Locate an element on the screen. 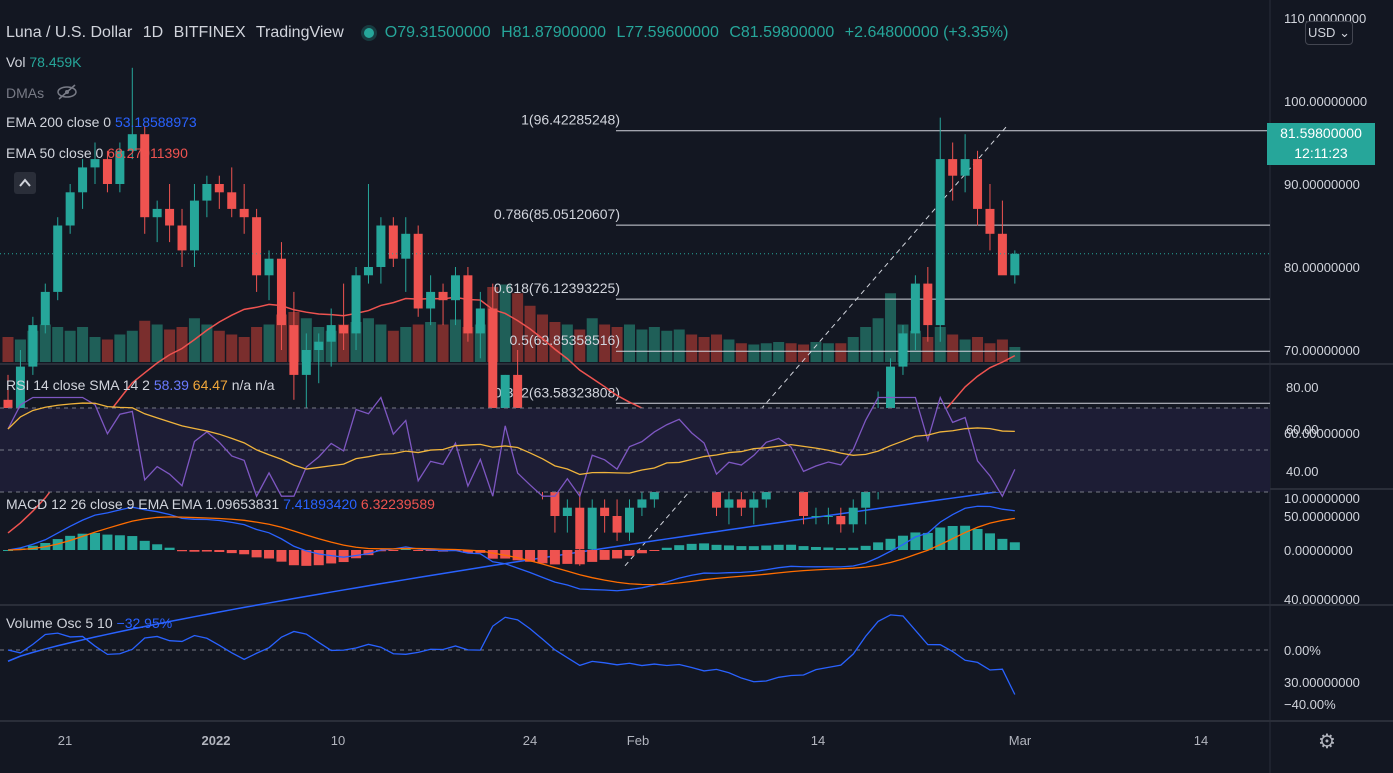 Image resolution: width=1393 pixels, height=773 pixels. macd-signal-value: 6.32239589 is located at coordinates (397, 504).